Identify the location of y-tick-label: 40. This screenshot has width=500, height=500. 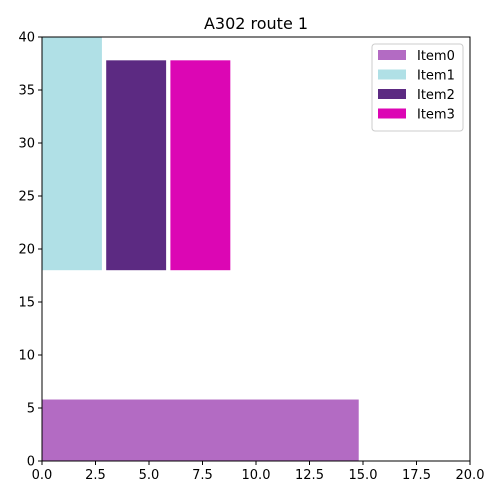
(26, 38).